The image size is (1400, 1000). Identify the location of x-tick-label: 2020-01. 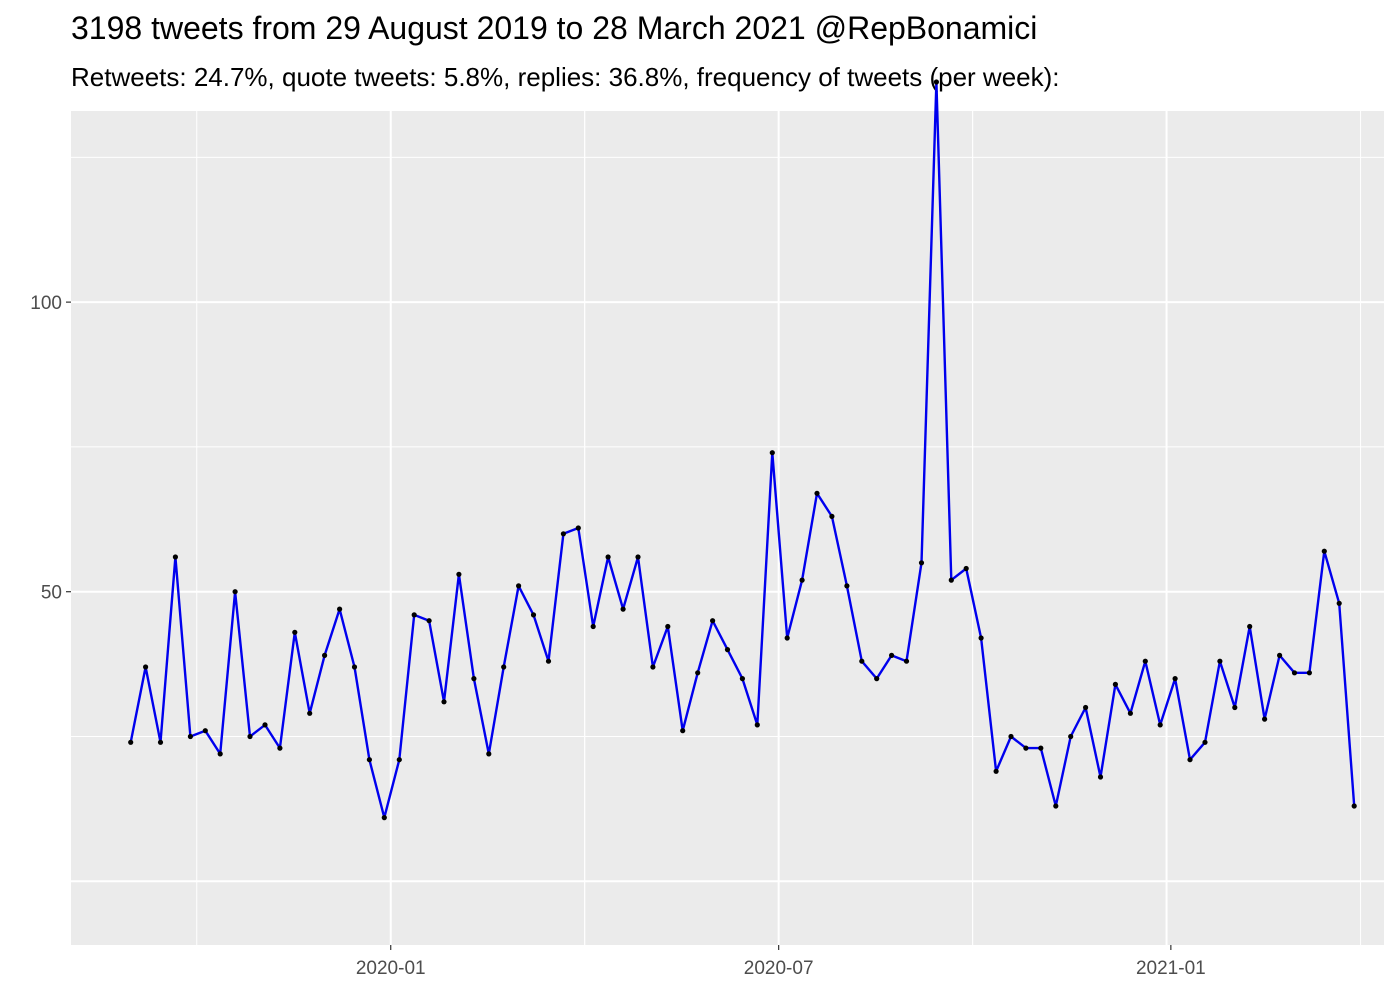
(391, 968).